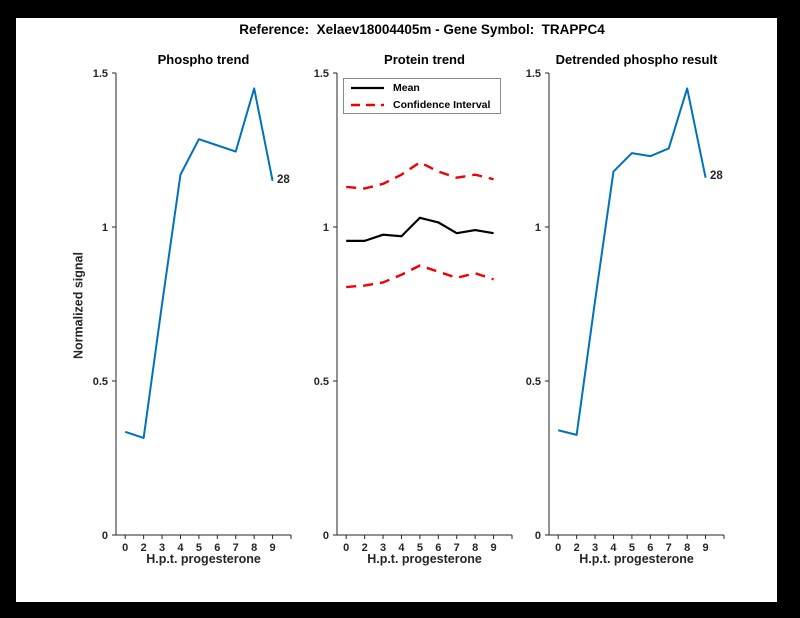 The height and width of the screenshot is (618, 800). What do you see at coordinates (422, 96) in the screenshot?
I see `legend-box: Mean Confidence Interval` at bounding box center [422, 96].